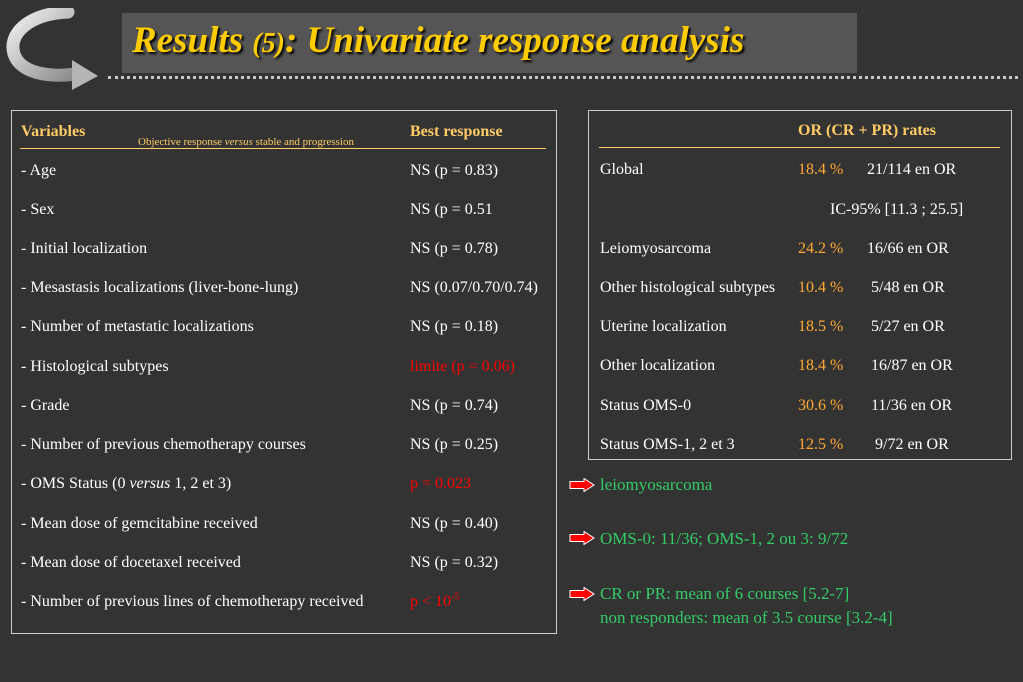  I want to click on or-count: 5/48 en OR, so click(908, 287).